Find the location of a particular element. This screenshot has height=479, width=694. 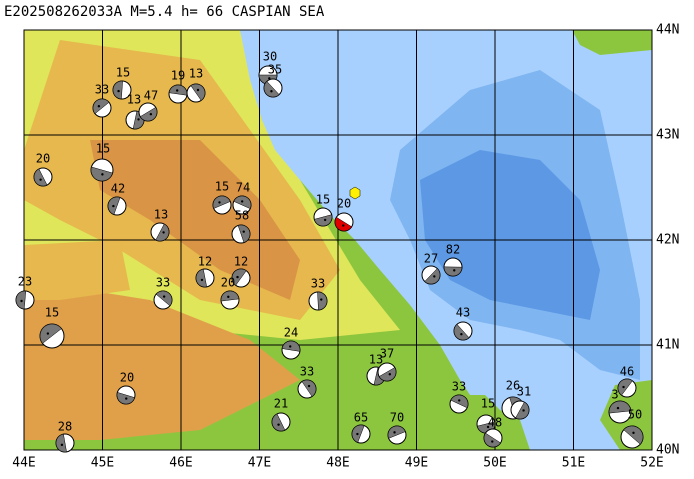

depth-label: 24 is located at coordinates (291, 333).